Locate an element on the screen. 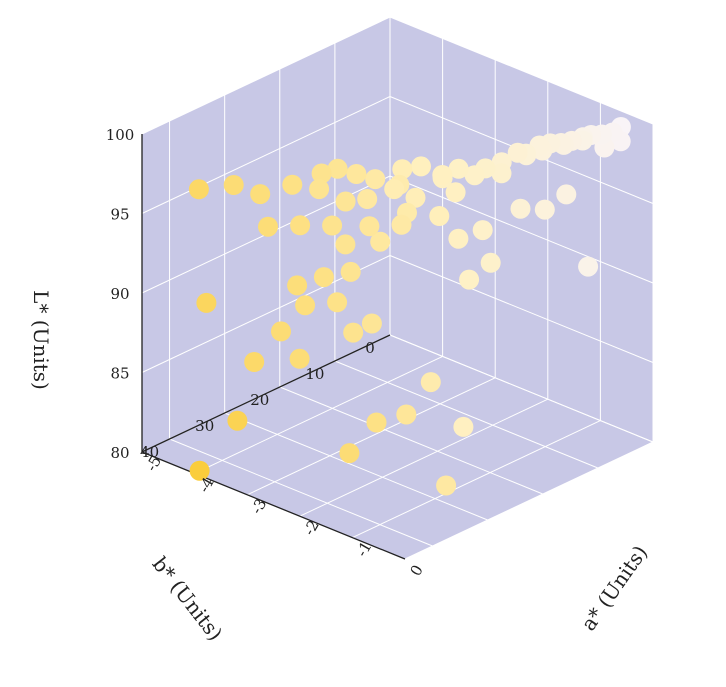 This screenshot has width=726, height=687. y-tick-label: 20 is located at coordinates (259, 400).